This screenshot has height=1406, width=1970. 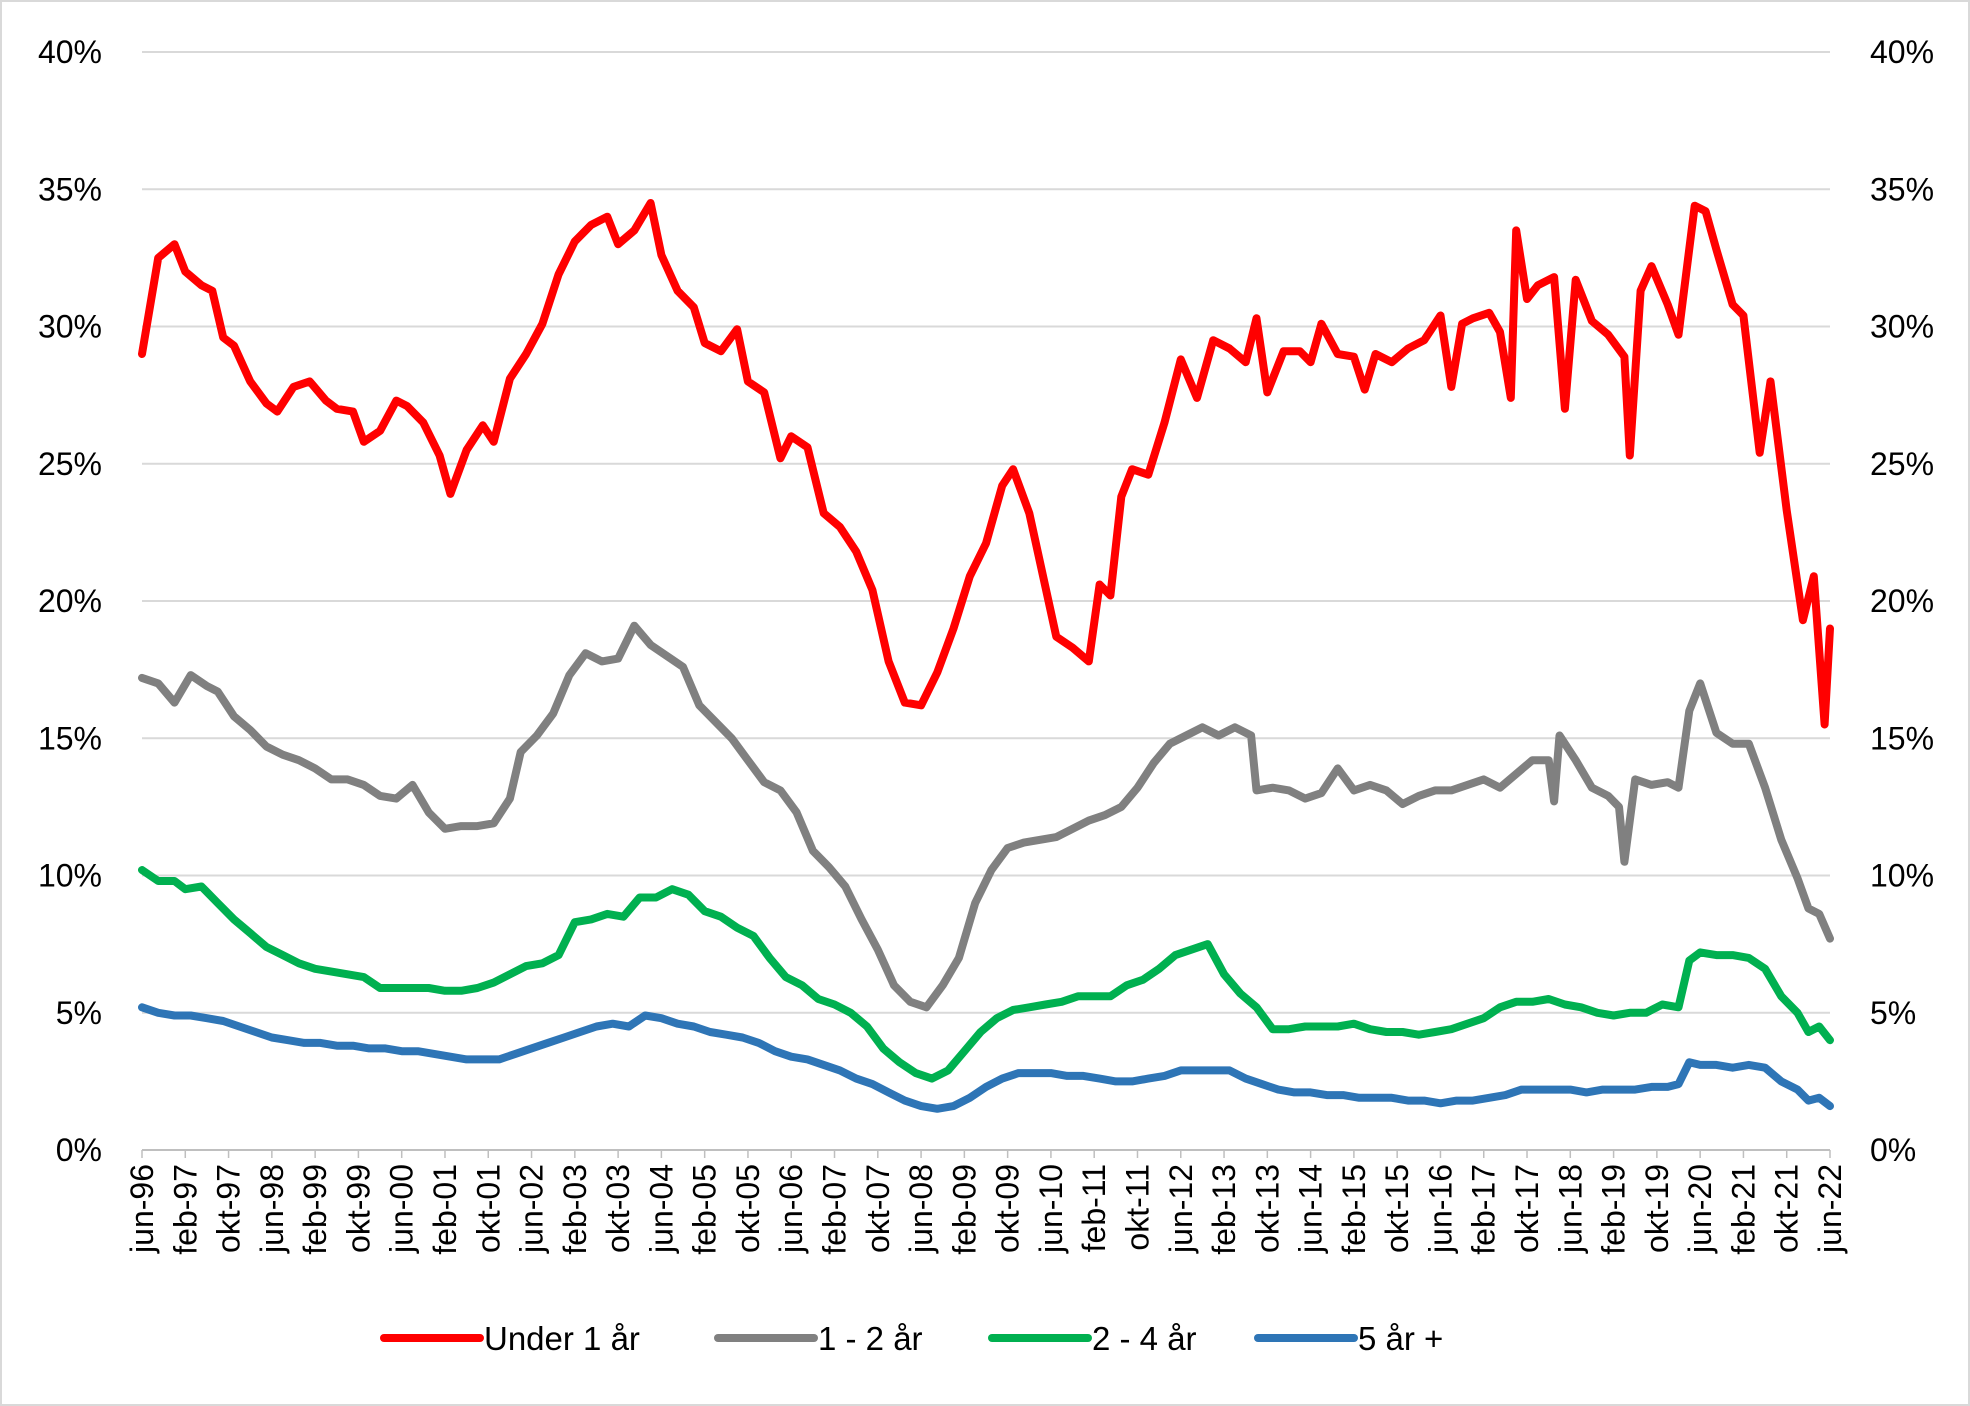 I want to click on x-tick-label: feb-09, so click(x=964, y=1209).